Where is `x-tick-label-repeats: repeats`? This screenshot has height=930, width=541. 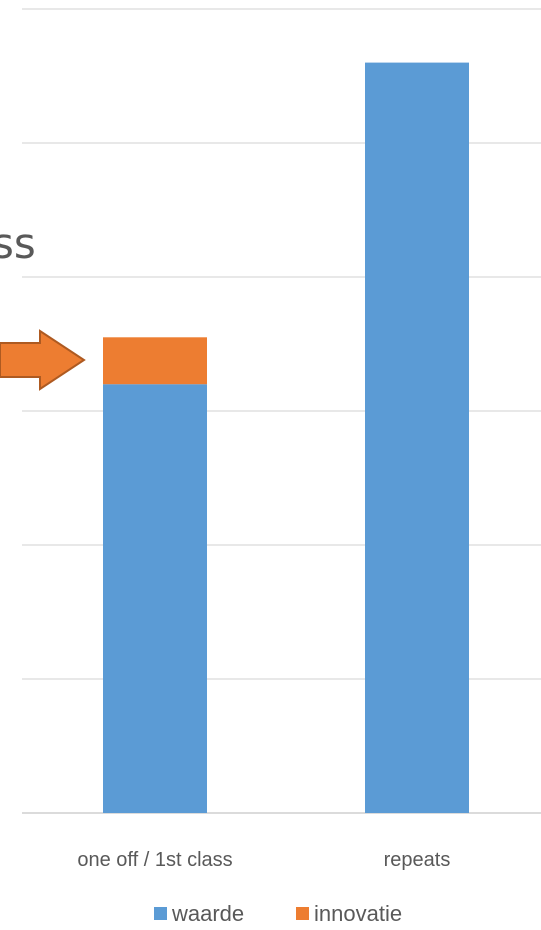
x-tick-label-repeats: repeats is located at coordinates (417, 860).